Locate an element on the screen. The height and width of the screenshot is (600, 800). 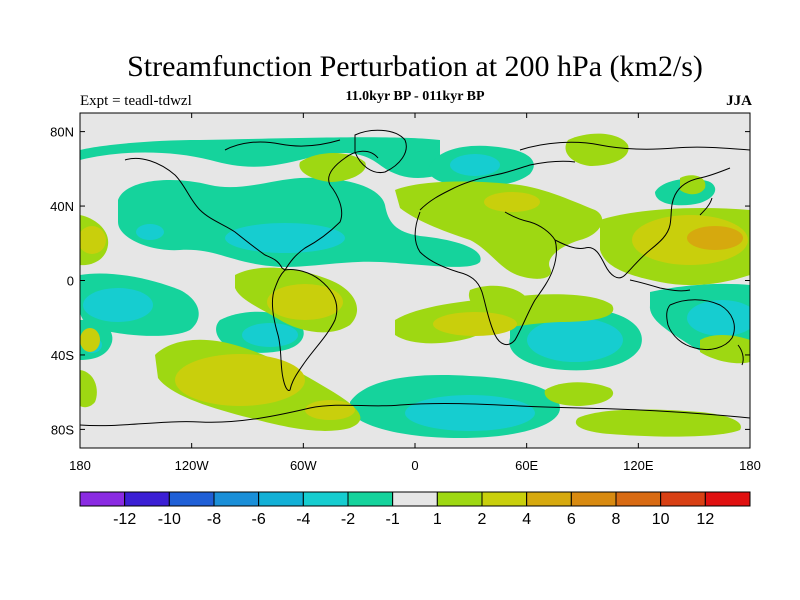
coast-greenland is located at coordinates (380, 151).